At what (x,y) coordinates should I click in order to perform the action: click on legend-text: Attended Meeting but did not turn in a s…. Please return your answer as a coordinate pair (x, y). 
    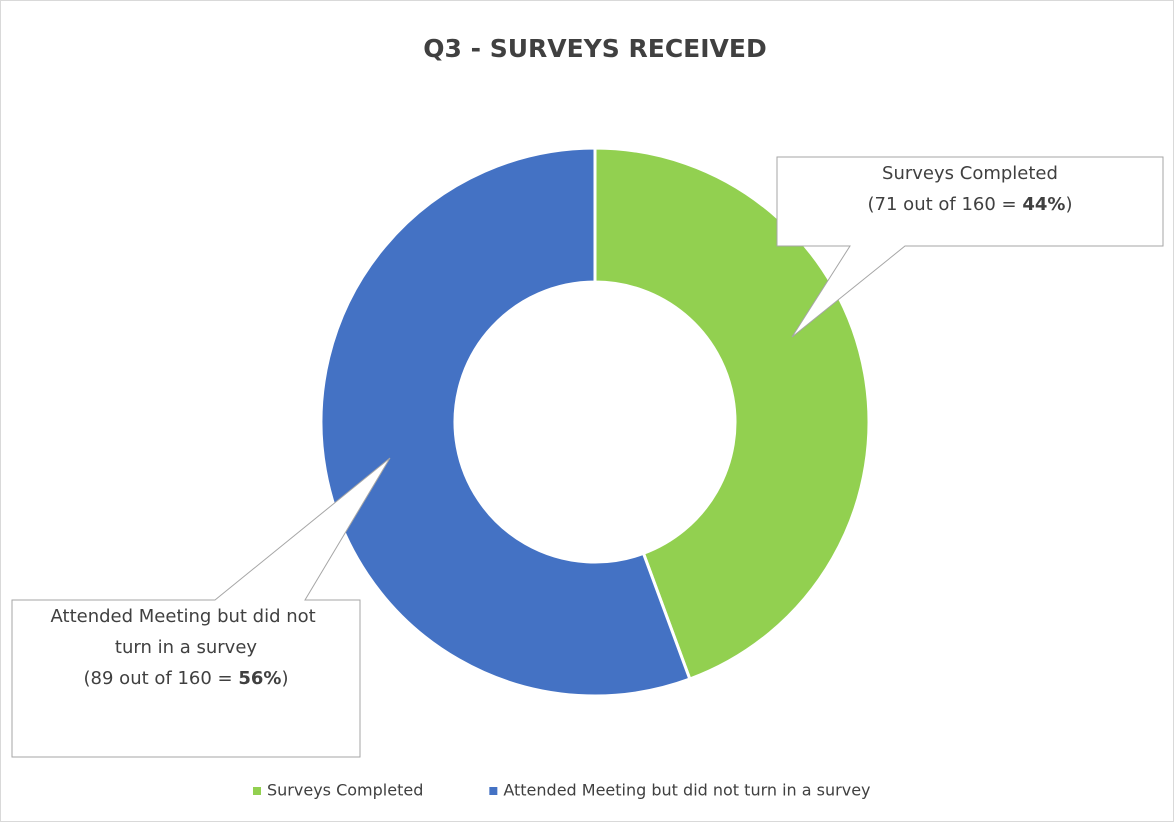
    Looking at the image, I should click on (686, 790).